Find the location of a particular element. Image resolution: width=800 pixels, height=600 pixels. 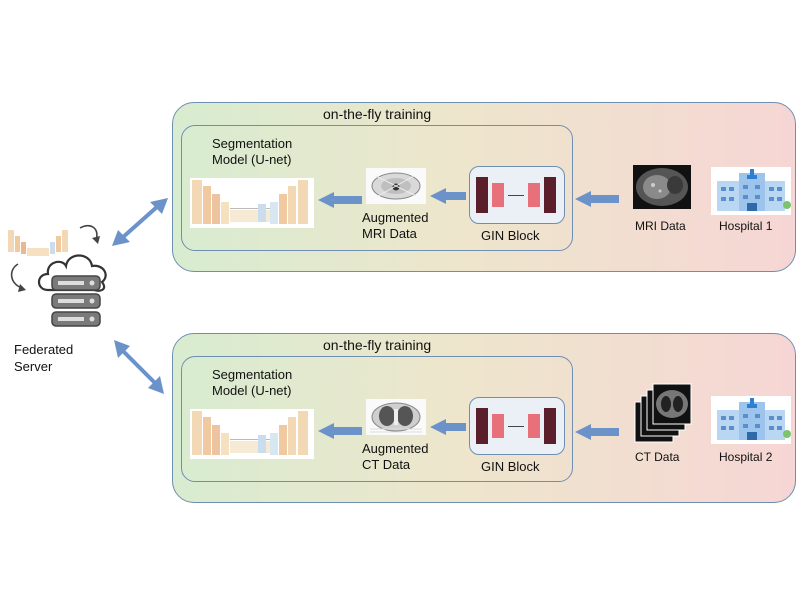

augmented-mri-image is located at coordinates (396, 186).